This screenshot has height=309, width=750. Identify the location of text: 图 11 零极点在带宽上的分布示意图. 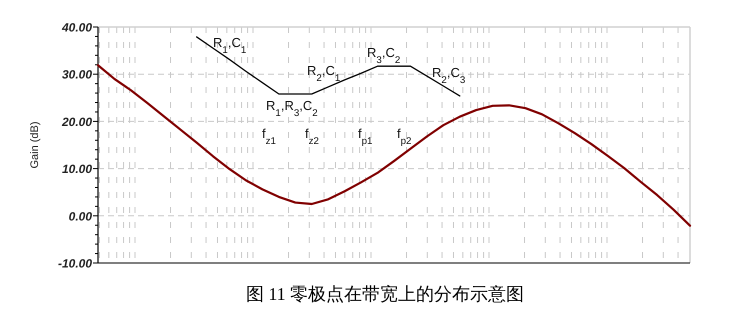
(385, 294).